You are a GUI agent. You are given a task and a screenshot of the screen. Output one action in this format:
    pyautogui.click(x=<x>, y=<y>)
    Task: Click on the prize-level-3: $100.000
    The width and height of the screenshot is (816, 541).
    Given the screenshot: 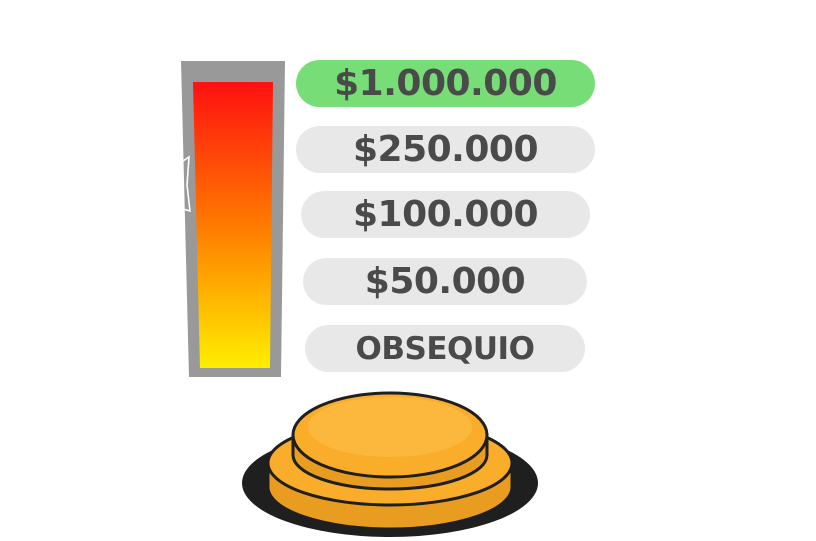 What is the action you would take?
    pyautogui.click(x=445, y=214)
    